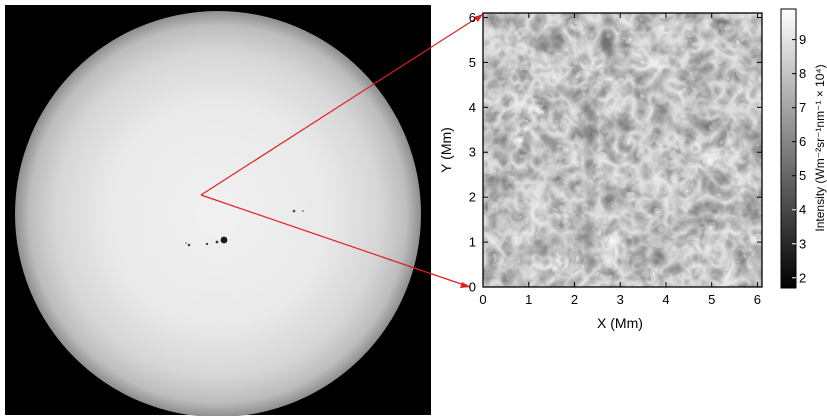 The image size is (827, 416). Describe the element at coordinates (802, 277) in the screenshot. I see `colorbar-tick-label: 2` at that location.